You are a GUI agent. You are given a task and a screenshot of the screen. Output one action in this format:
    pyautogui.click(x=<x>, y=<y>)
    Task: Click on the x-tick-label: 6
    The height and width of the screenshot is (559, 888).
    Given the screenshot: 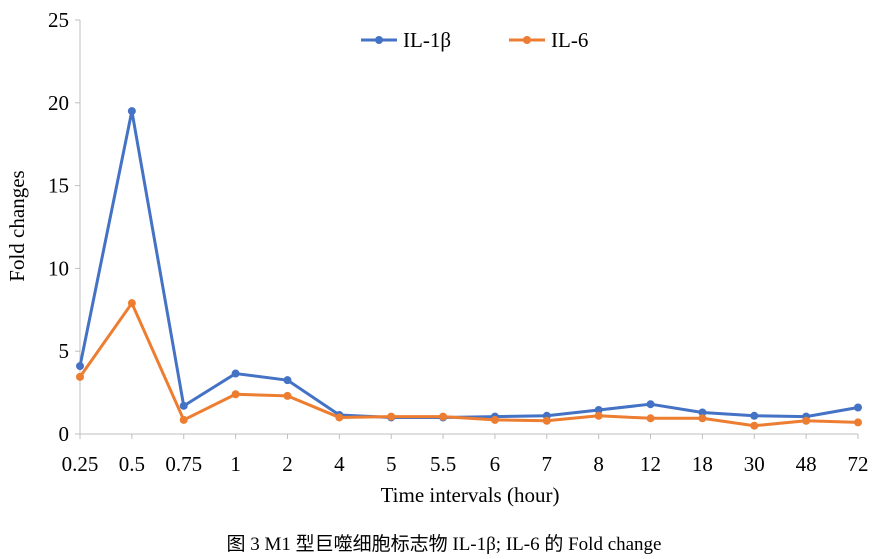 What is the action you would take?
    pyautogui.click(x=495, y=464)
    